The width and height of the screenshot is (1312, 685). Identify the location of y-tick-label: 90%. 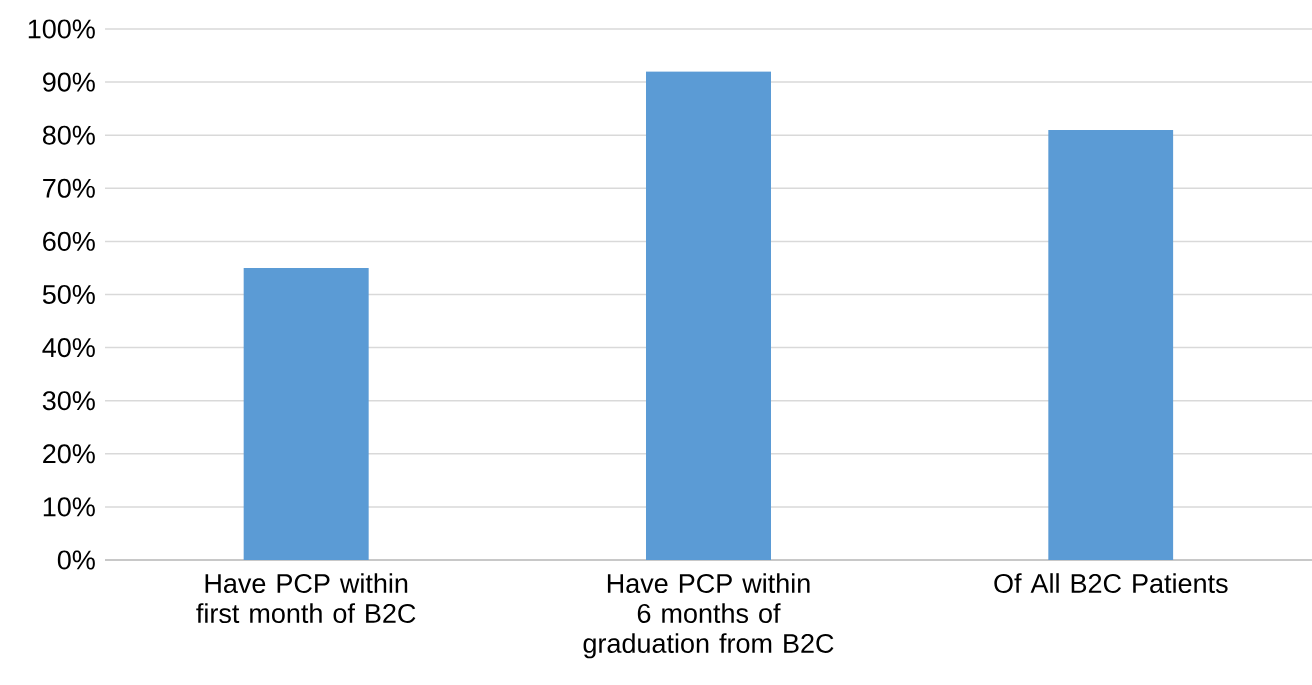
(69, 82).